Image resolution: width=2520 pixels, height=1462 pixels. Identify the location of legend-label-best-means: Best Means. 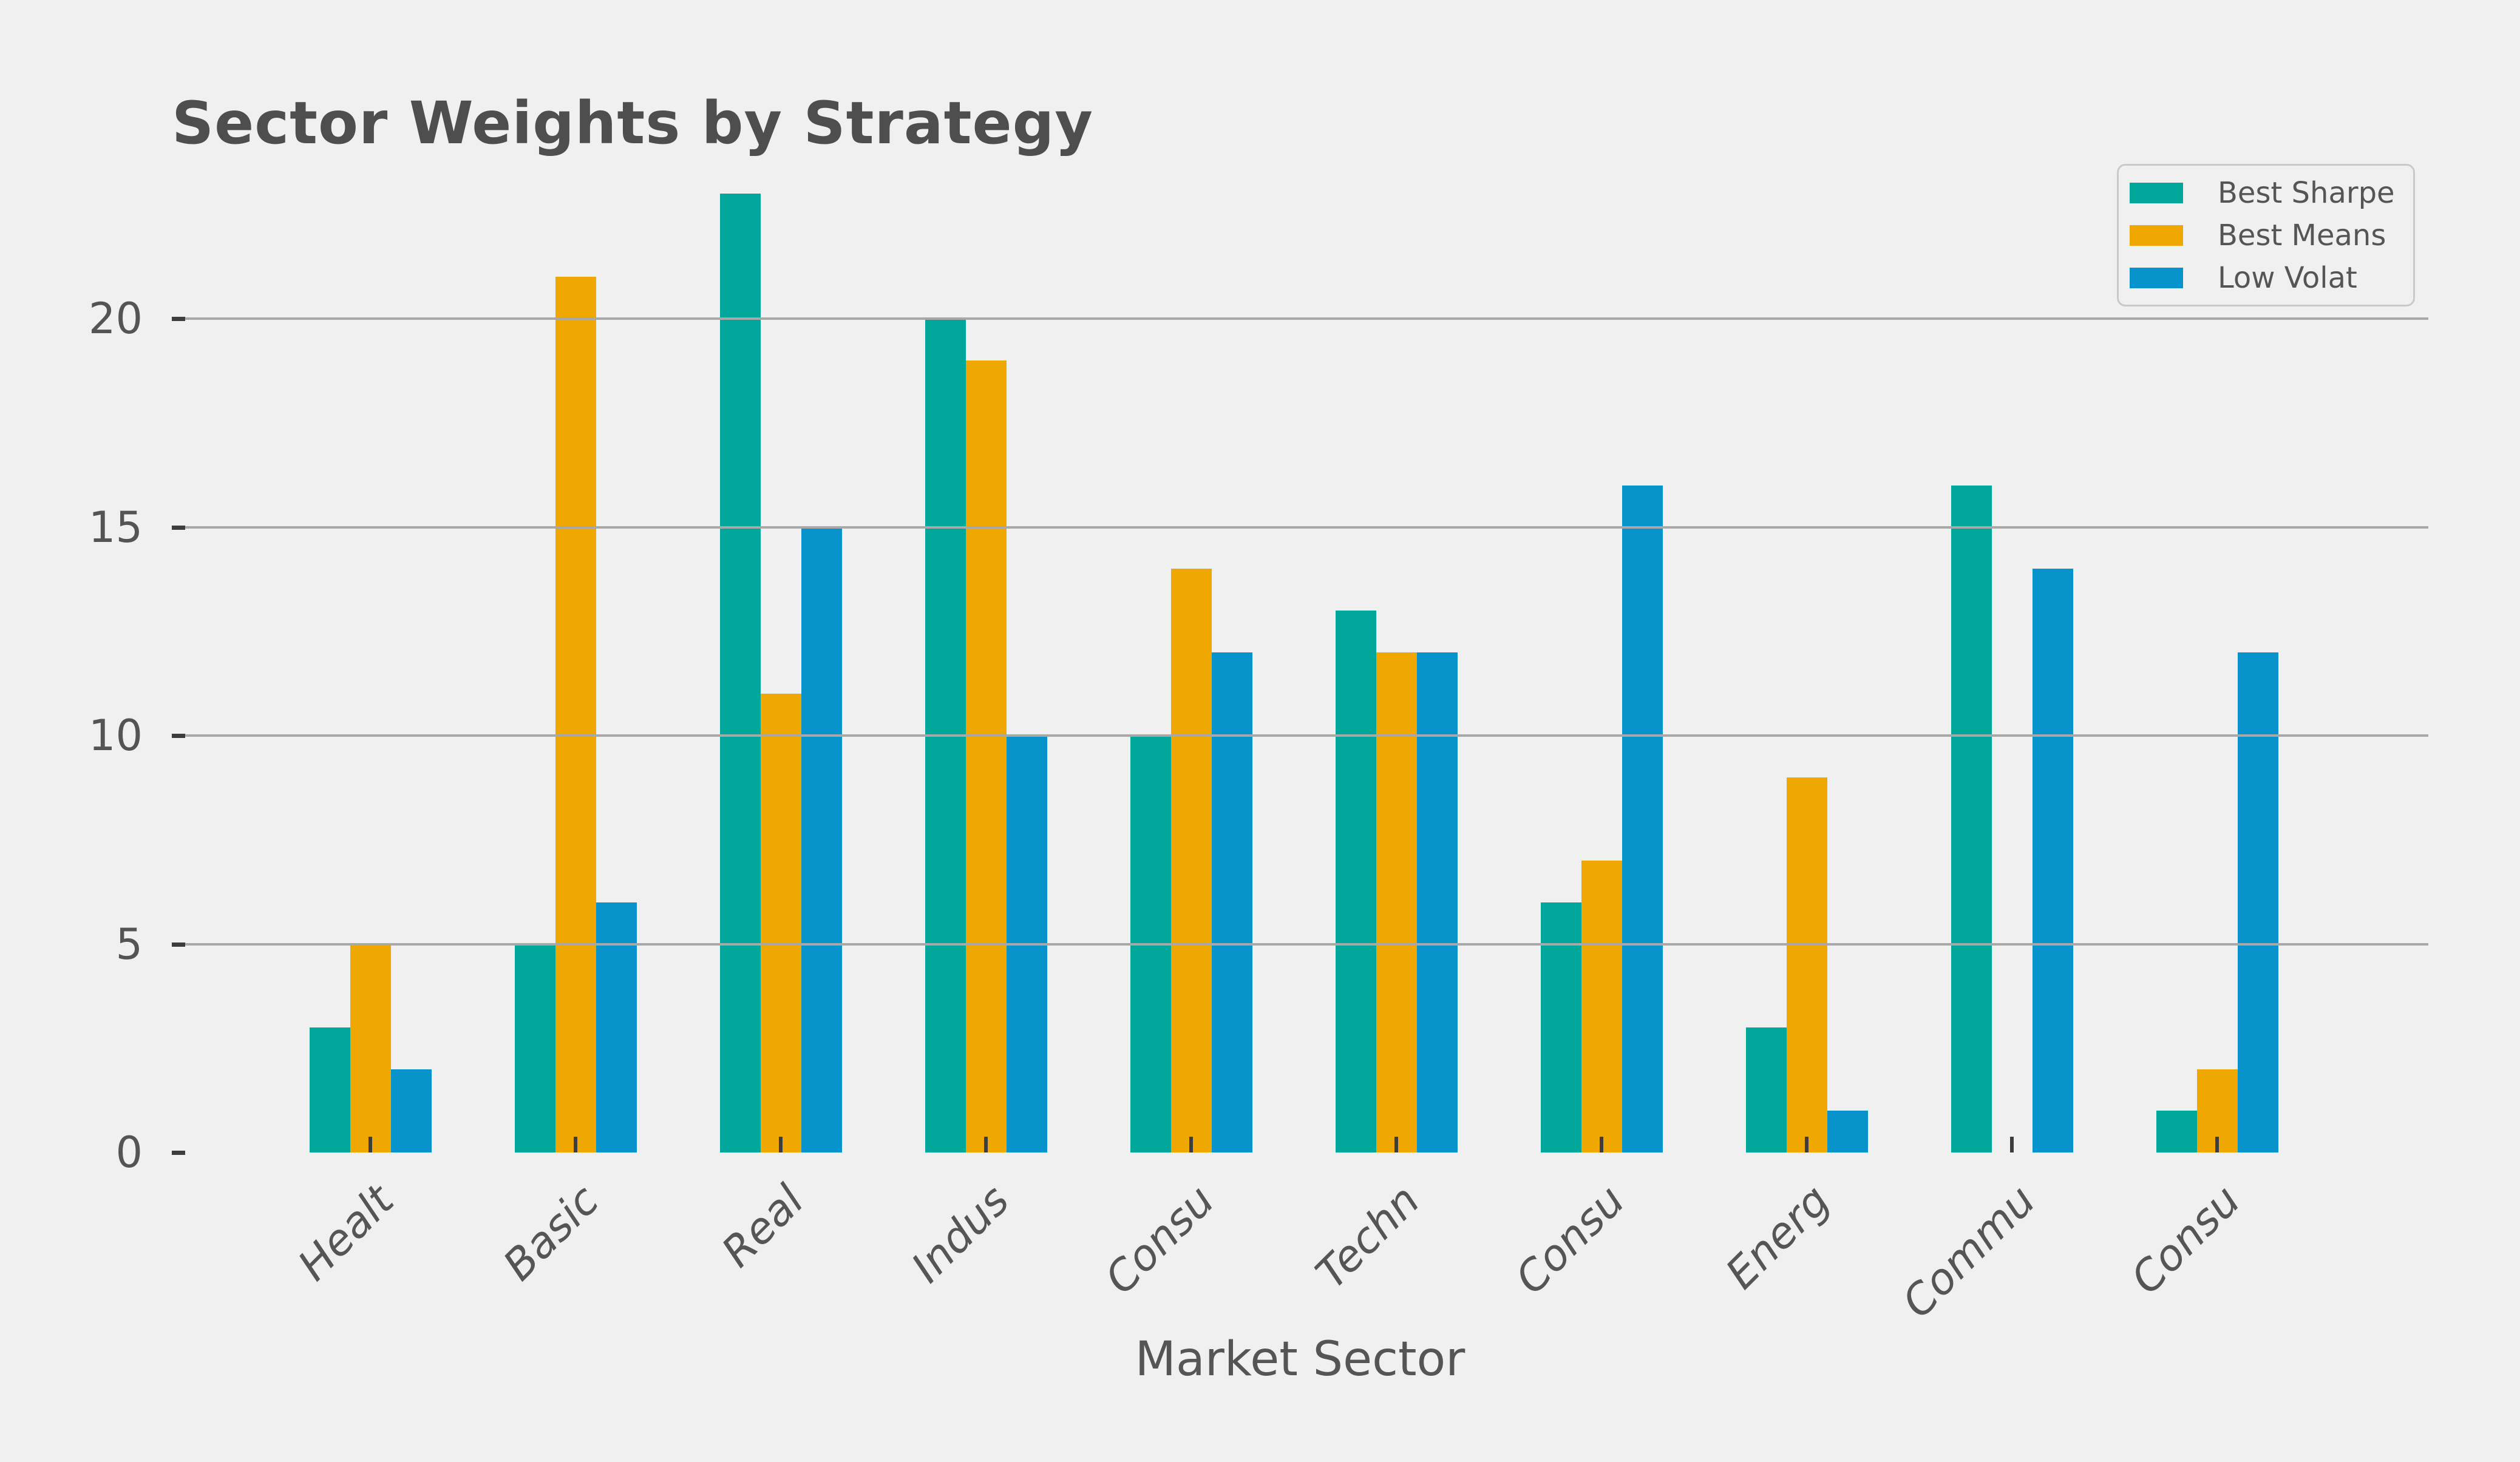
(2302, 235).